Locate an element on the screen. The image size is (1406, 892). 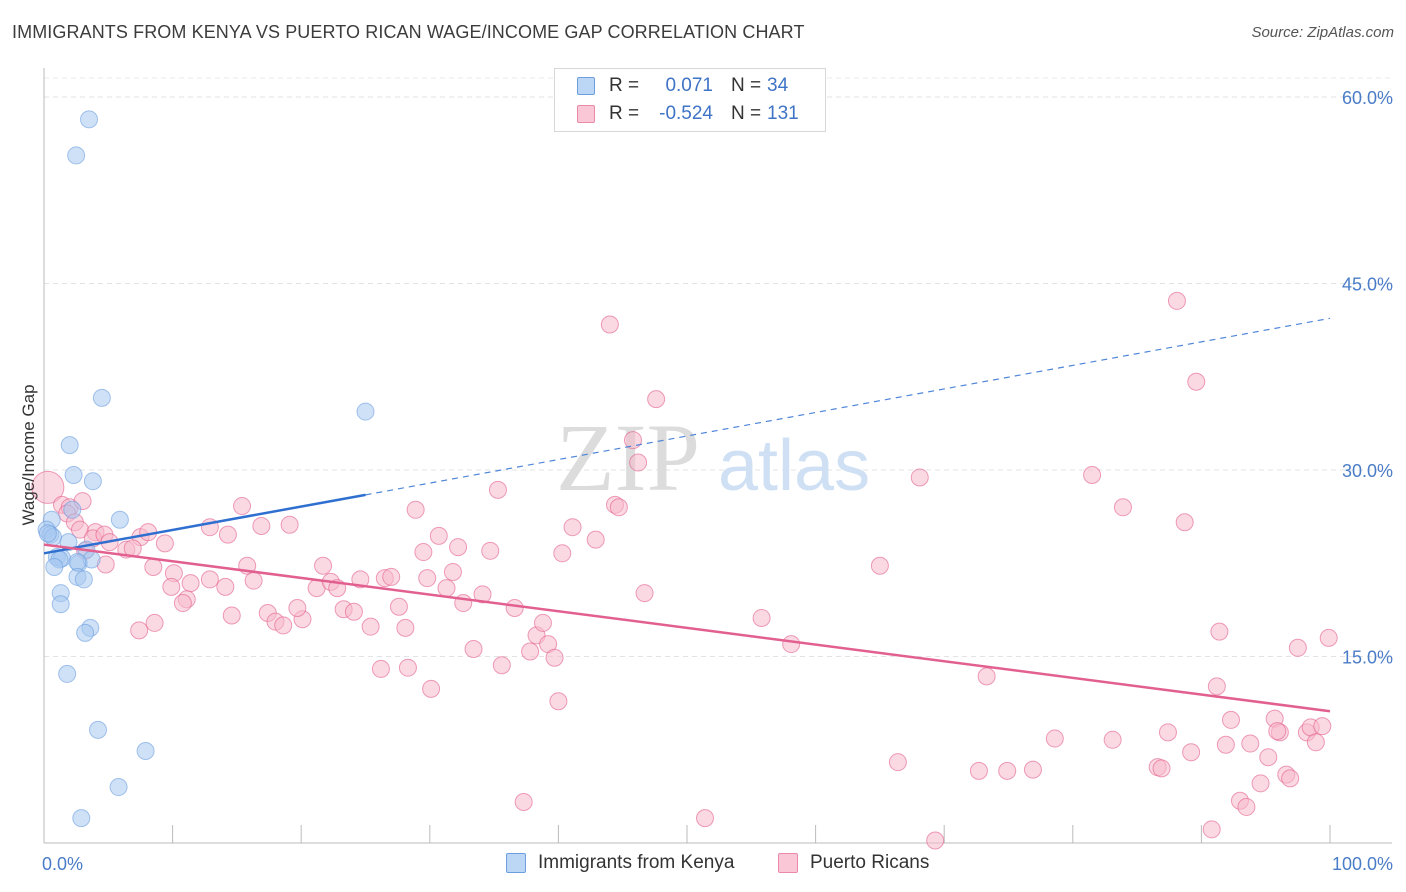
legend-item-puerto-ricans: Puerto Ricans is located at coordinates (853, 863).